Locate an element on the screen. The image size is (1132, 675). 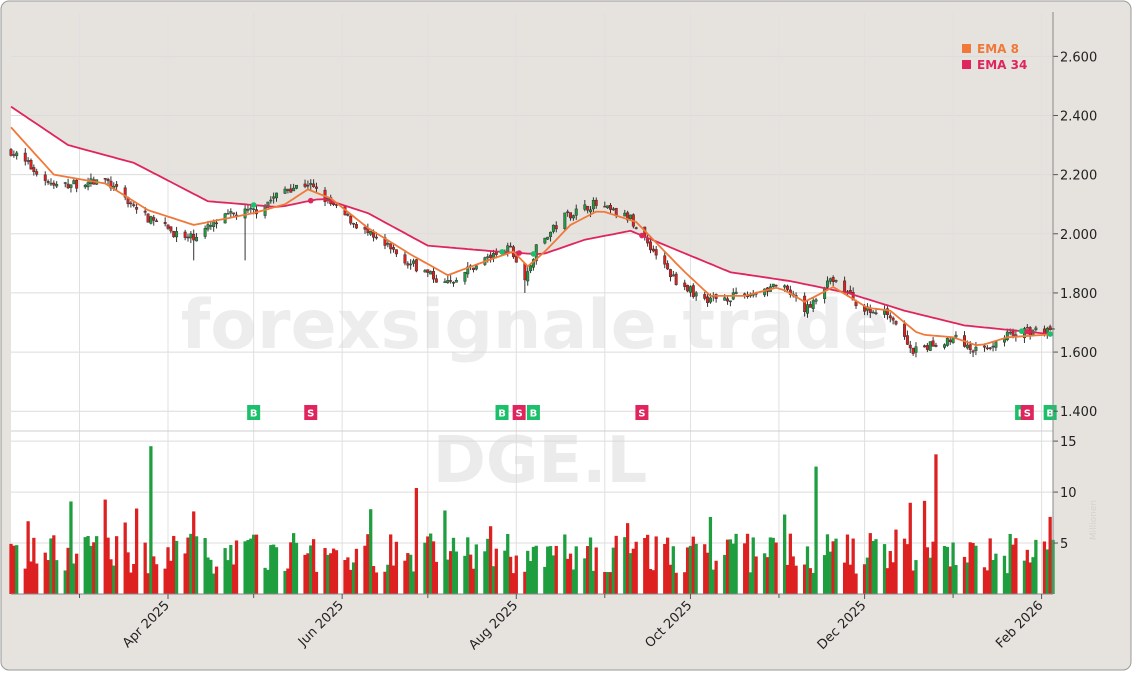
price-tick-label: 1.400 is located at coordinates (1078, 412).